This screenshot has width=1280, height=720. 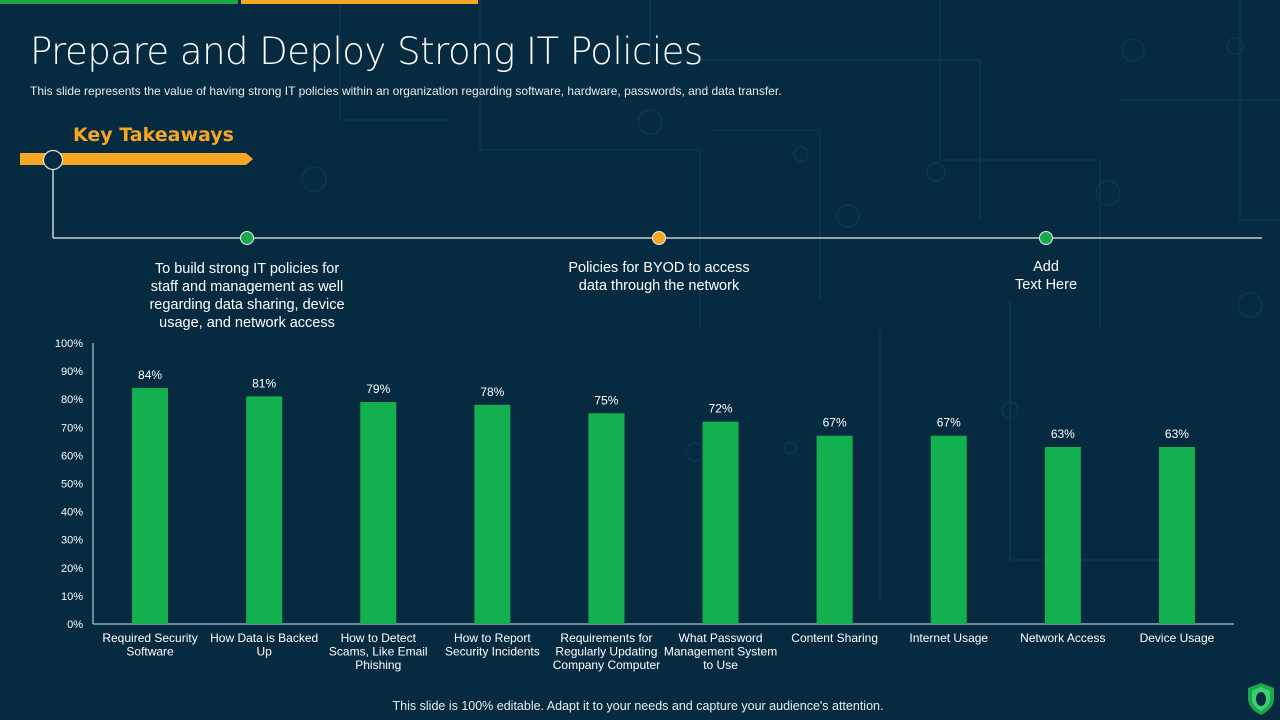 What do you see at coordinates (247, 323) in the screenshot?
I see `takeaway-line: usage, and network access` at bounding box center [247, 323].